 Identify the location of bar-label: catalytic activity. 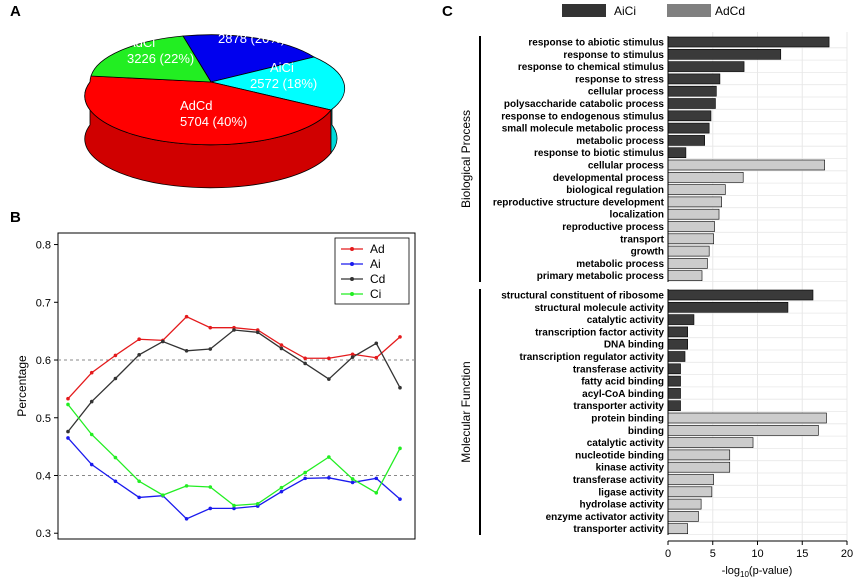
(626, 320).